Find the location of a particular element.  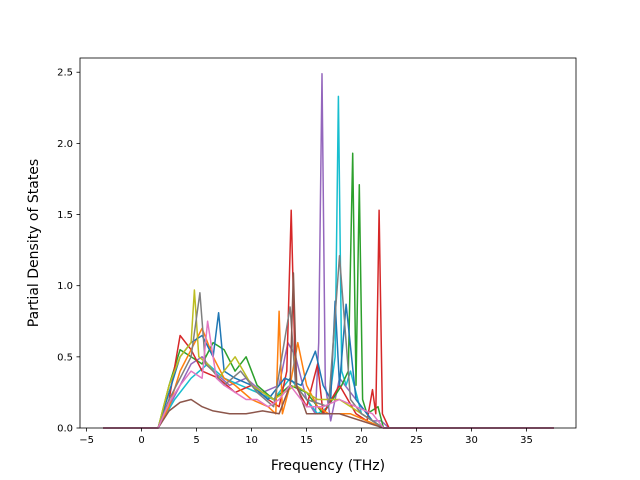

y-tick-label: 1.5 is located at coordinates (65, 215).